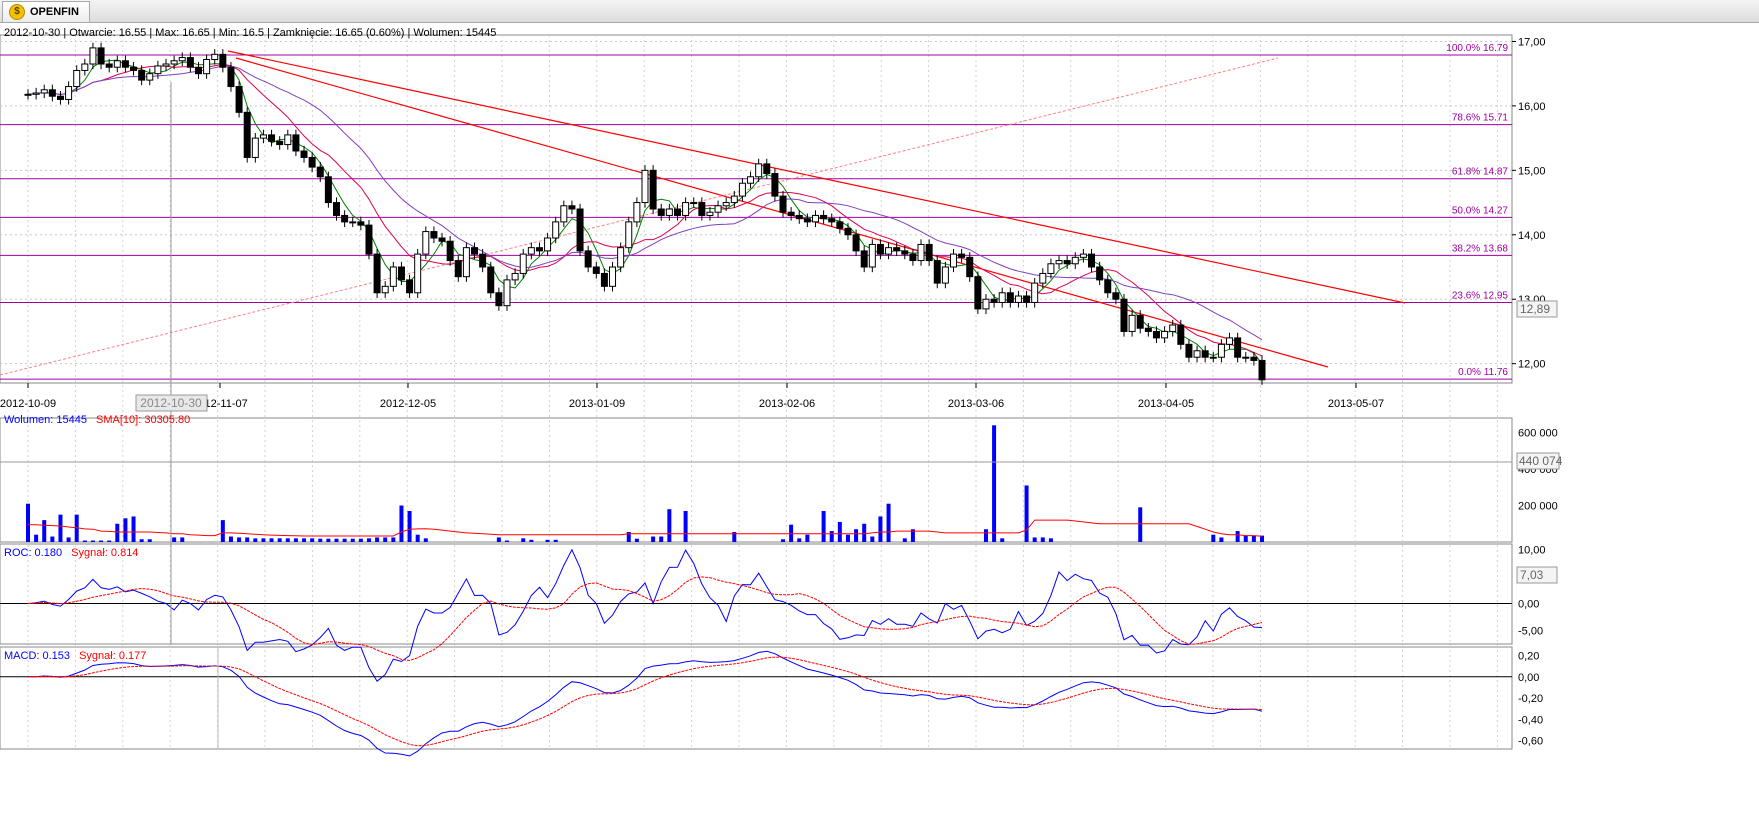 This screenshot has width=1759, height=838. I want to click on macd-tick-label: 0,20, so click(1528, 657).